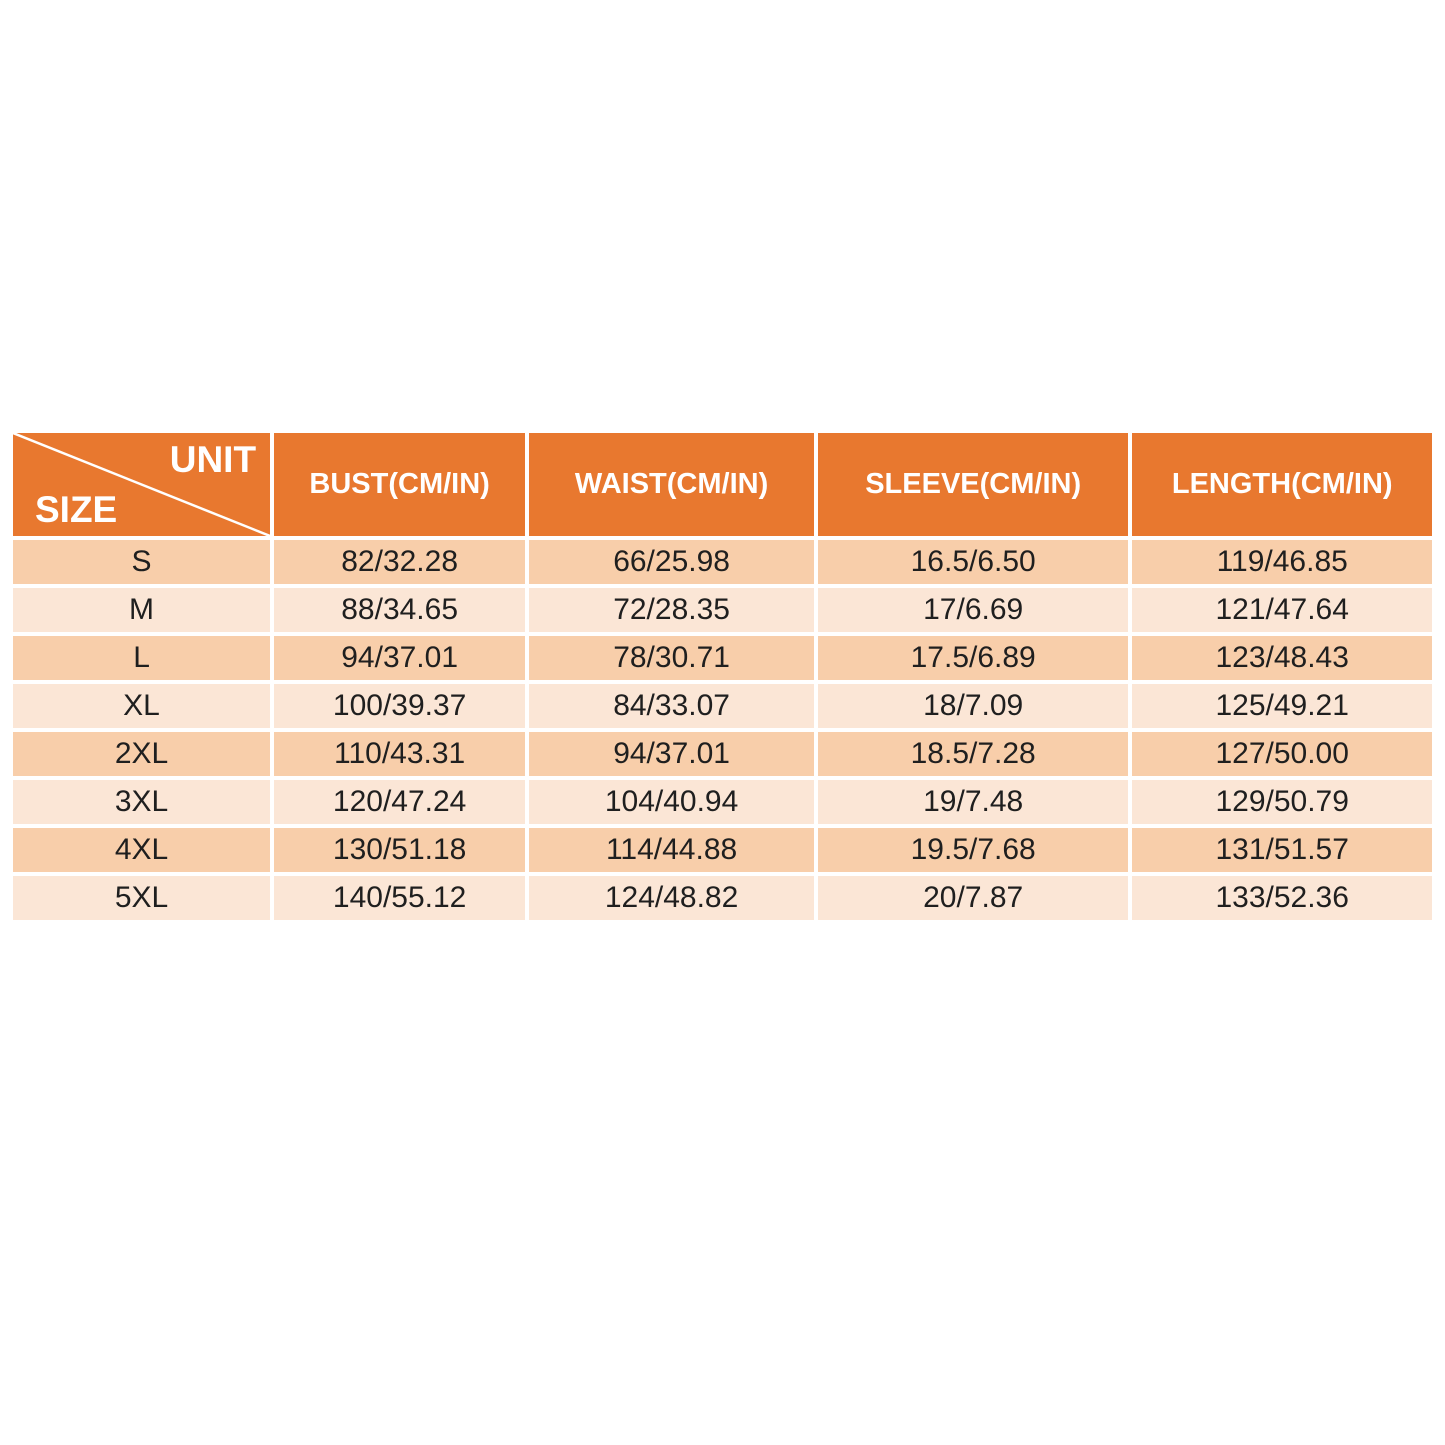 The height and width of the screenshot is (1445, 1445). What do you see at coordinates (213, 459) in the screenshot?
I see `corner-unit-label: UNIT` at bounding box center [213, 459].